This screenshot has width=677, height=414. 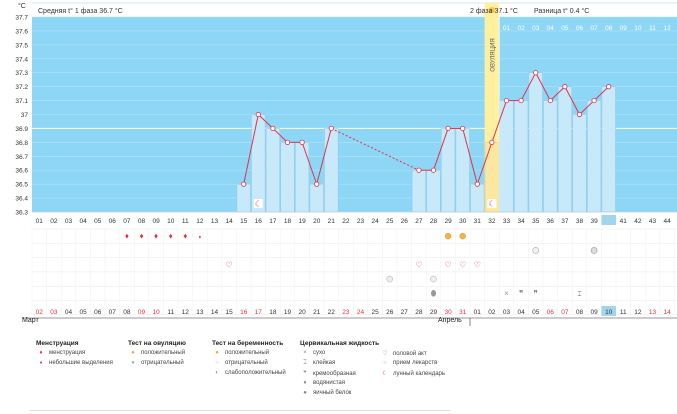 What do you see at coordinates (580, 28) in the screenshot?
I see `top-day-label: 06` at bounding box center [580, 28].